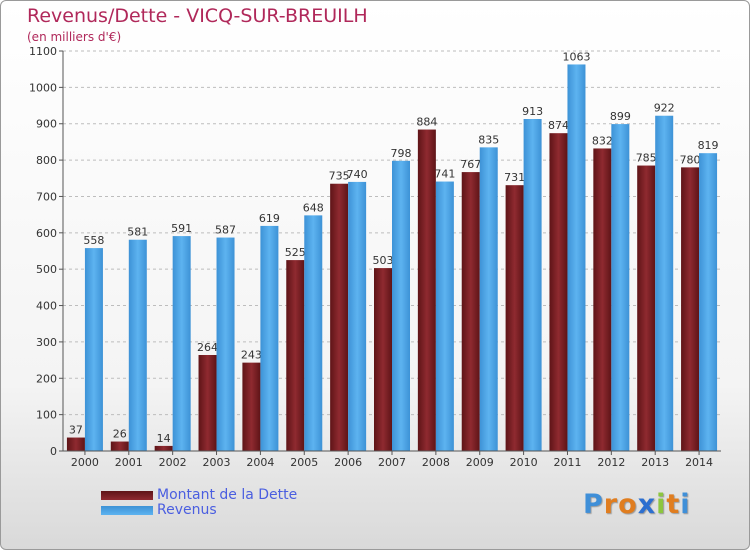 Image resolution: width=750 pixels, height=550 pixels. I want to click on data-label-debt: 26, so click(120, 434).